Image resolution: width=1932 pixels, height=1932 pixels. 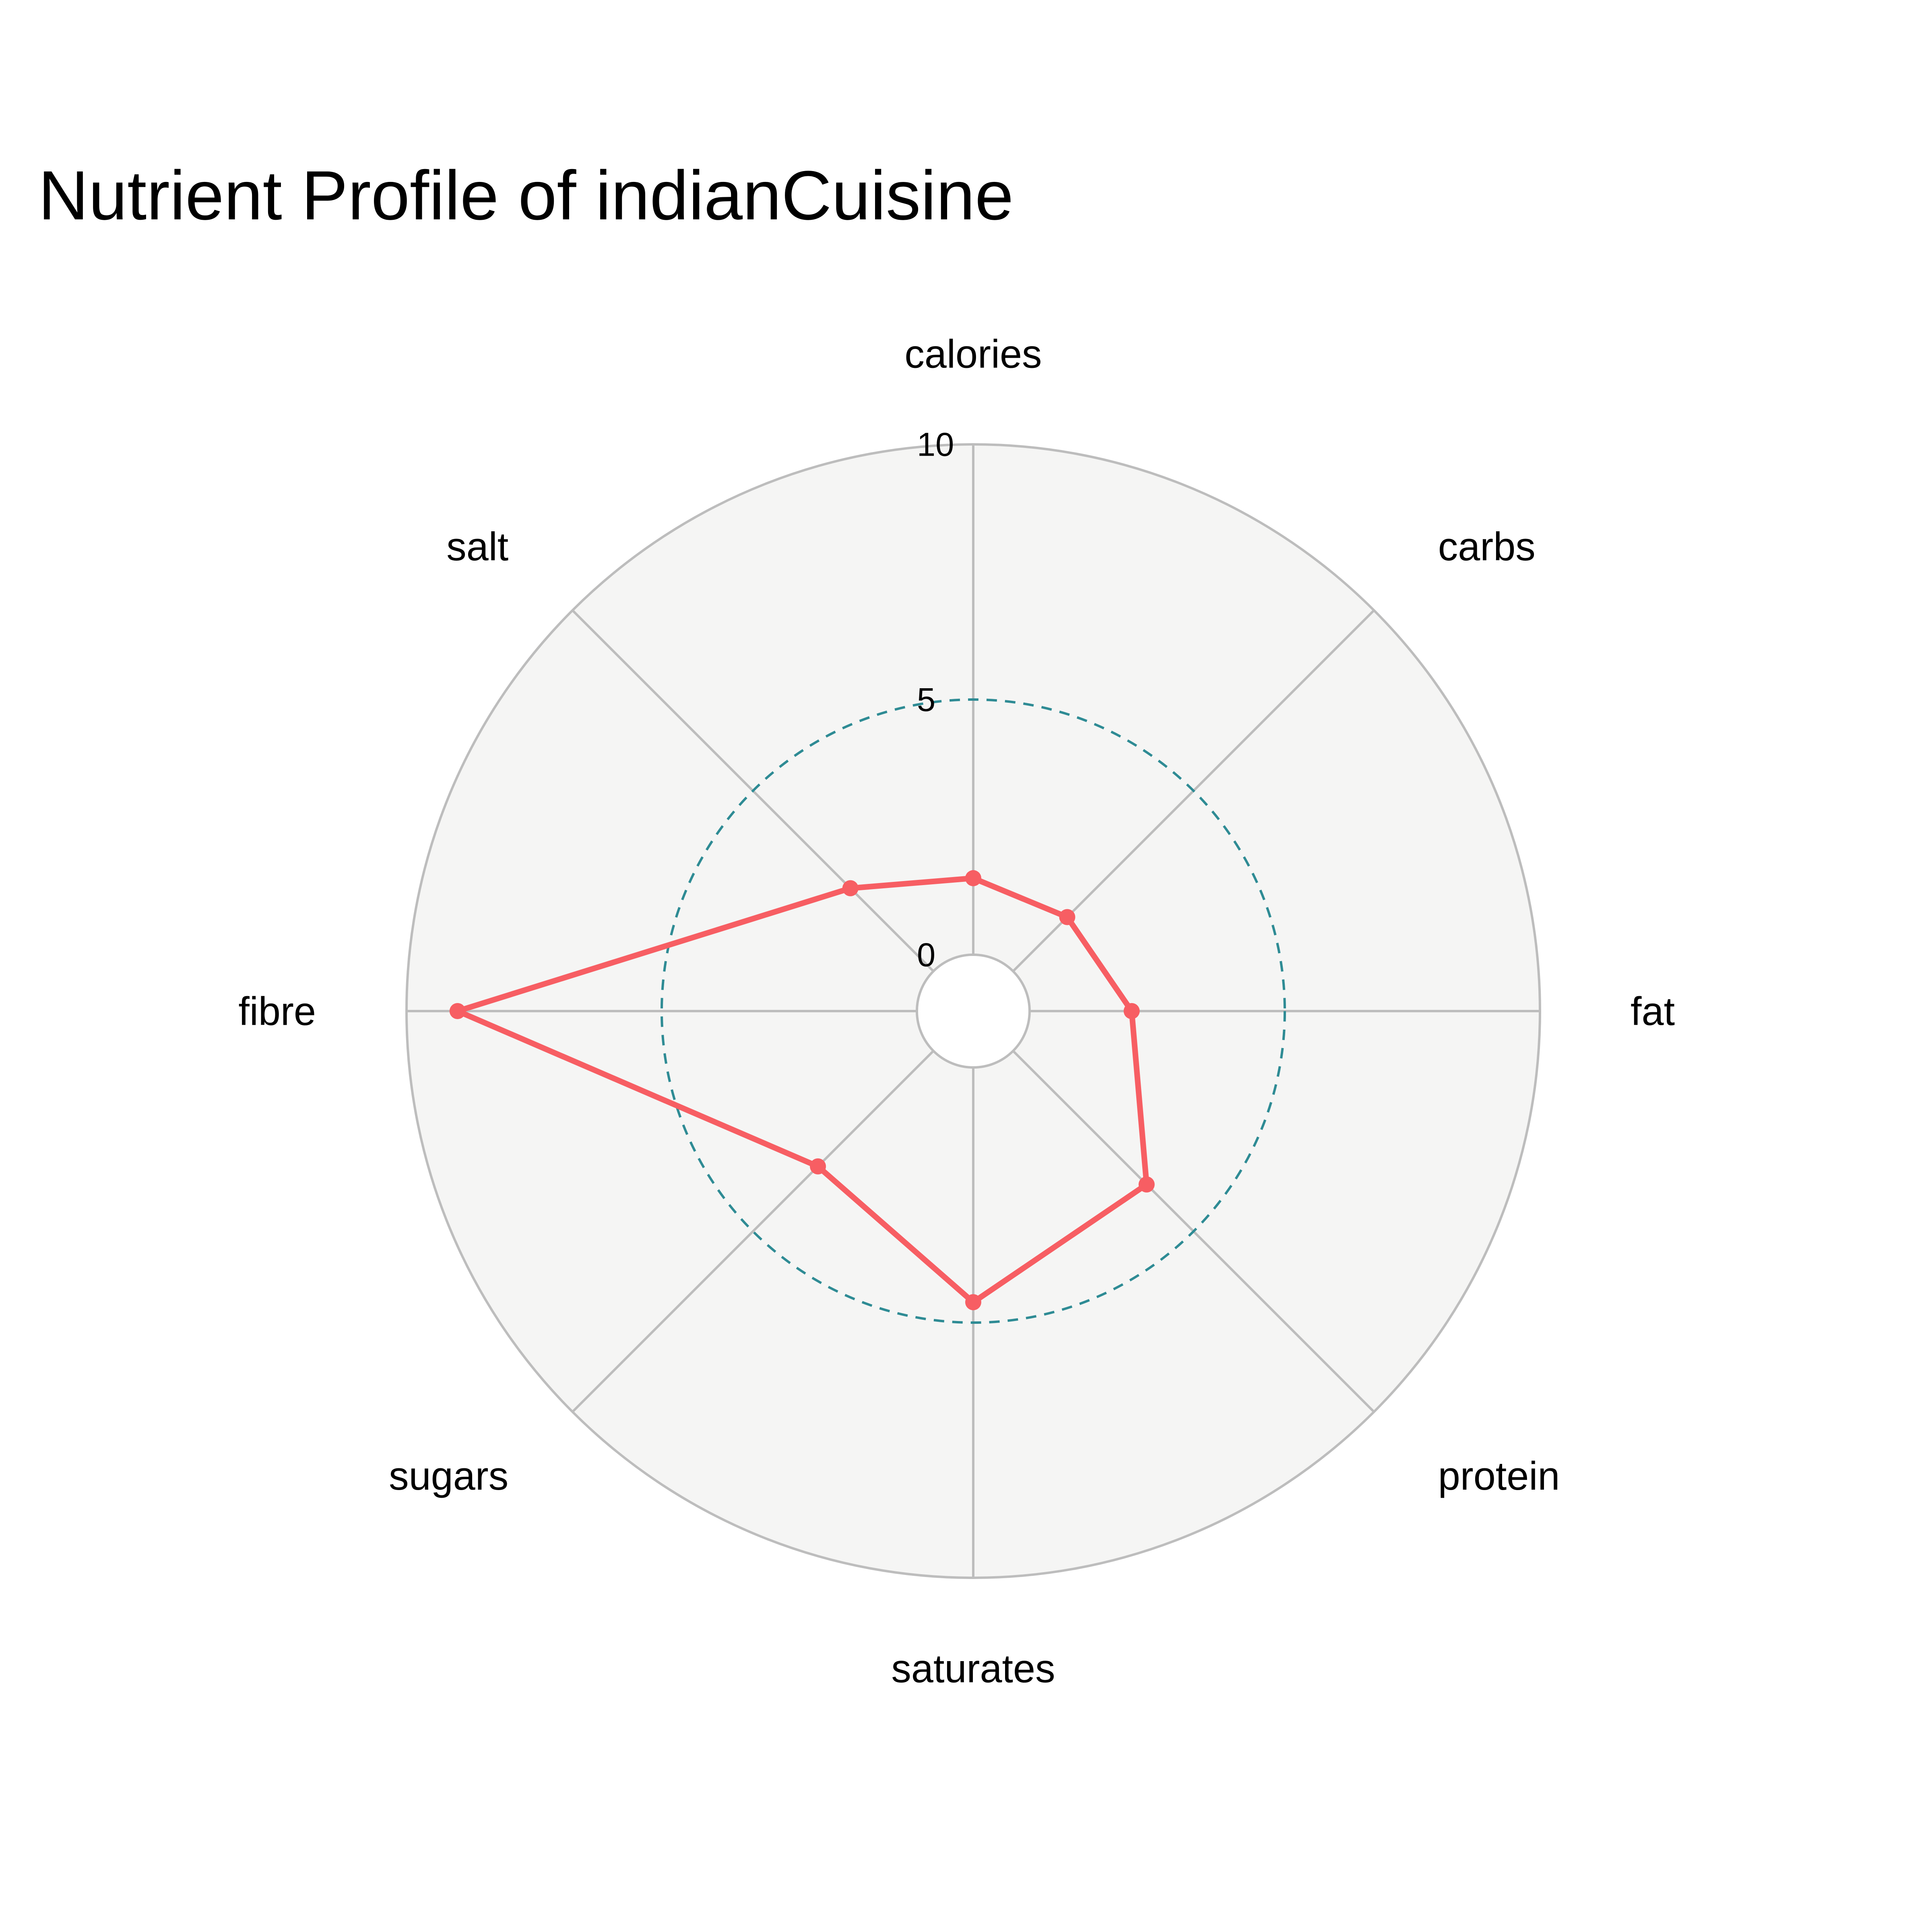 I want to click on chart-title: Nutrient Profile of indianCuisine, so click(x=525, y=195).